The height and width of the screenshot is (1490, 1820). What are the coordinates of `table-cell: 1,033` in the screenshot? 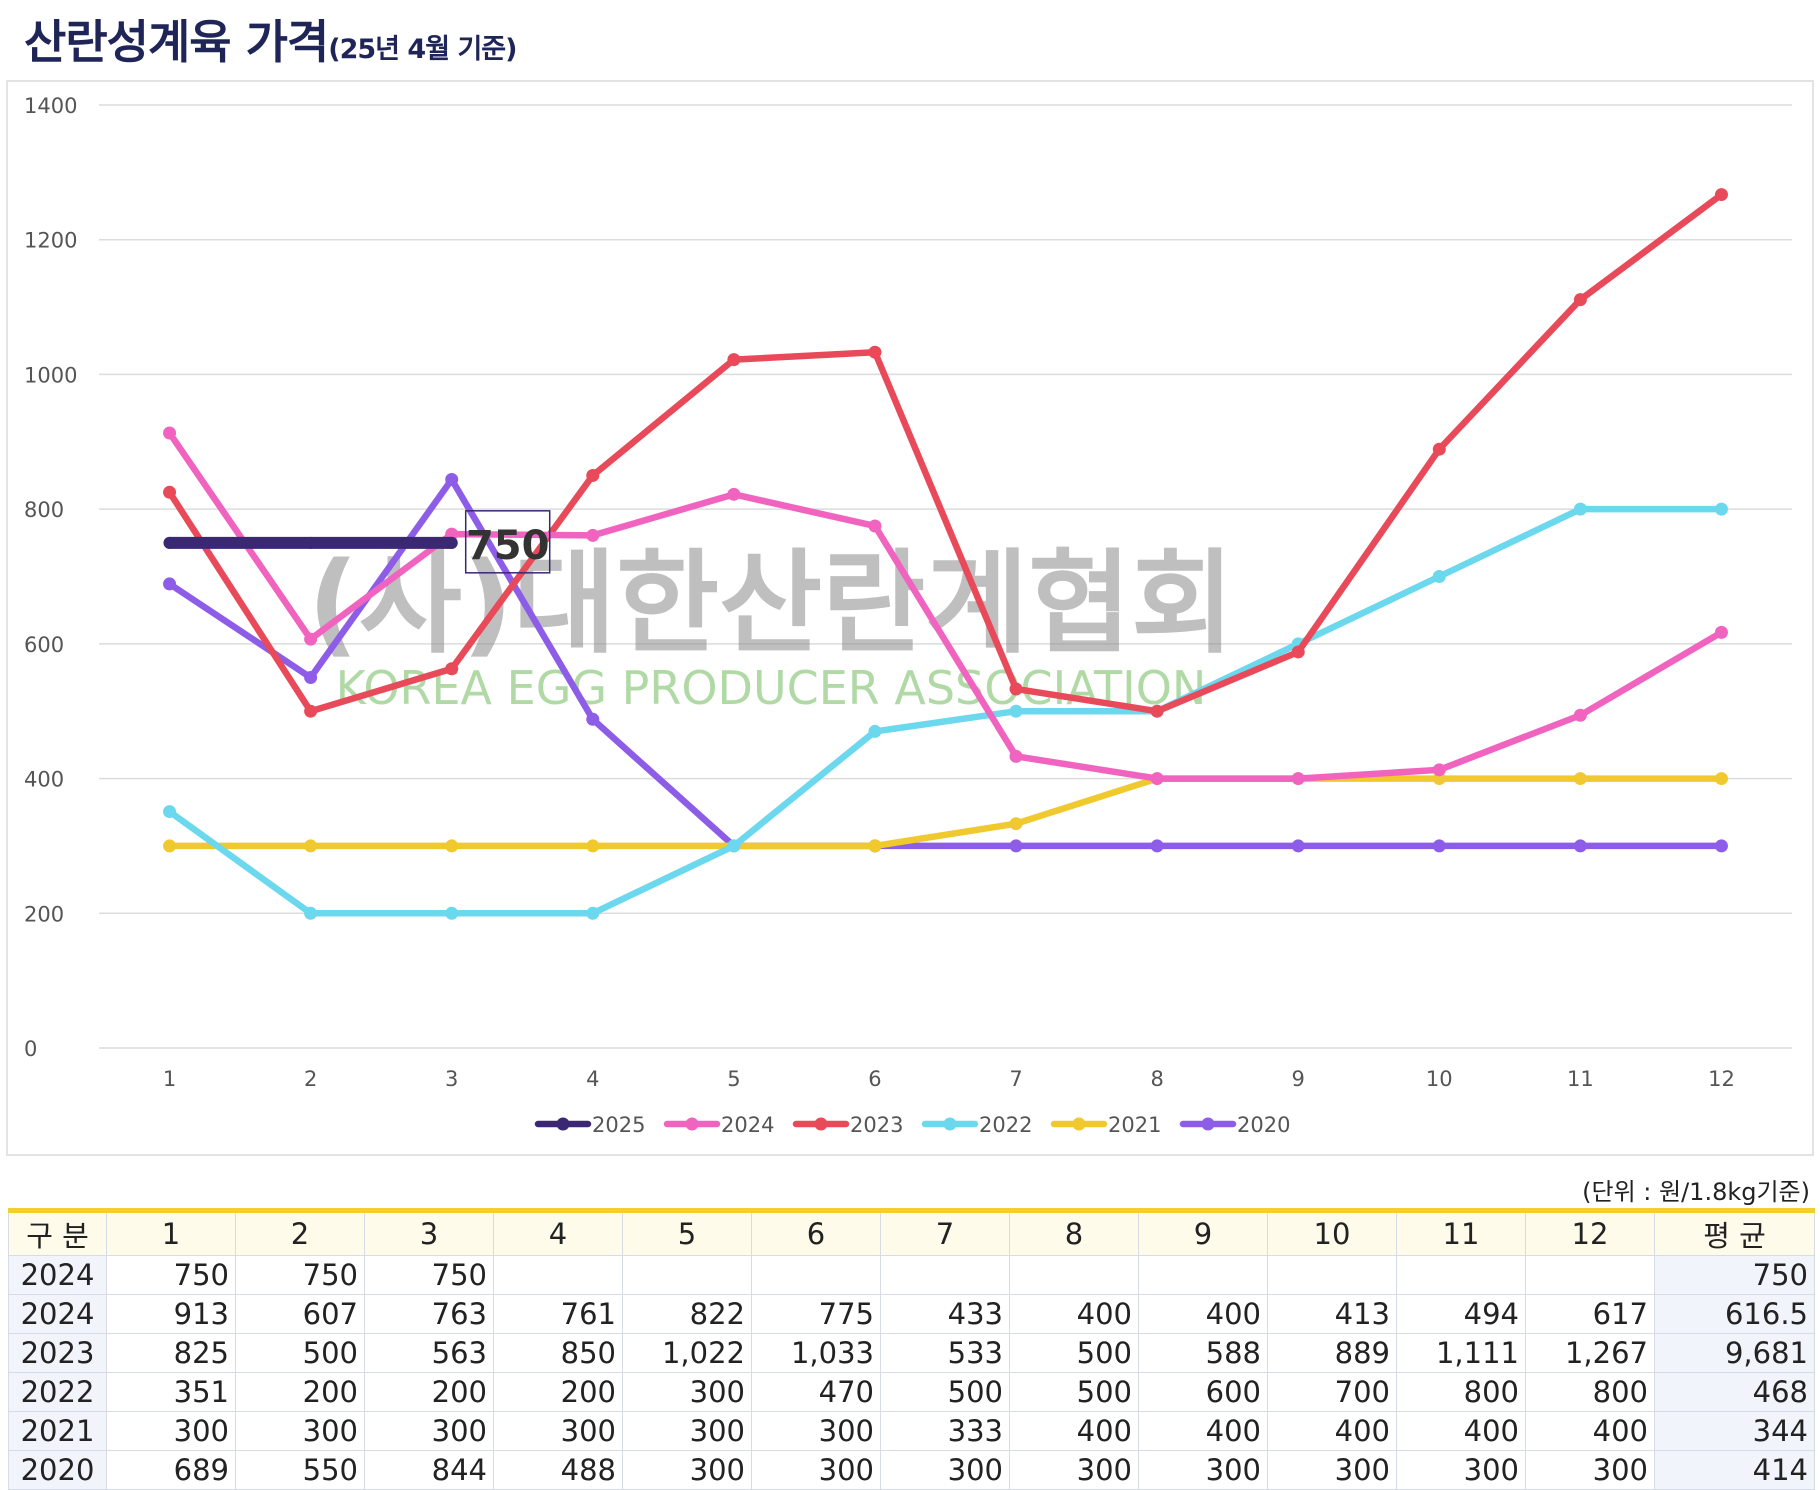 It's located at (816, 1353).